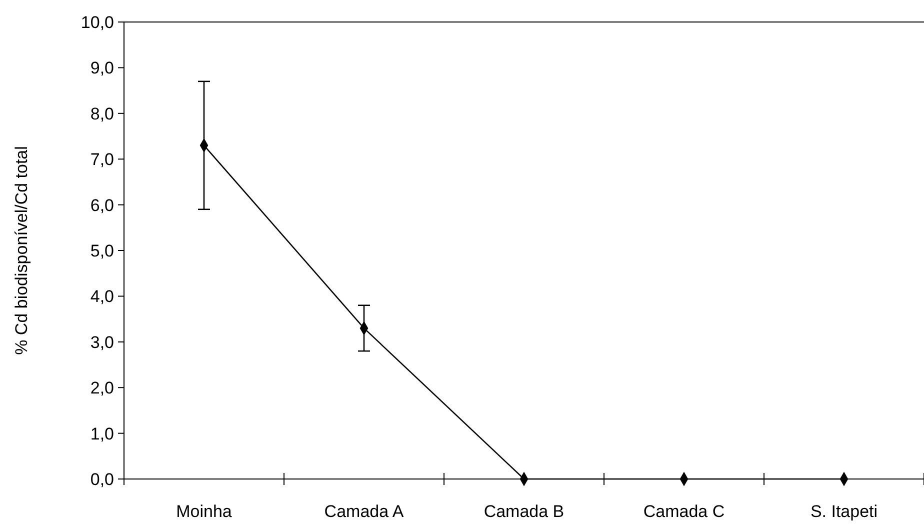  Describe the element at coordinates (102, 250) in the screenshot. I see `y-tick-label: 5,0` at that location.